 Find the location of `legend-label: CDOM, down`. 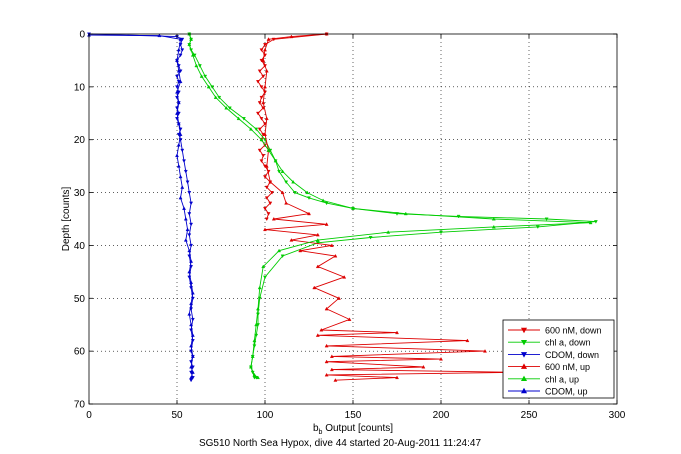

legend-label: CDOM, down is located at coordinates (572, 355).